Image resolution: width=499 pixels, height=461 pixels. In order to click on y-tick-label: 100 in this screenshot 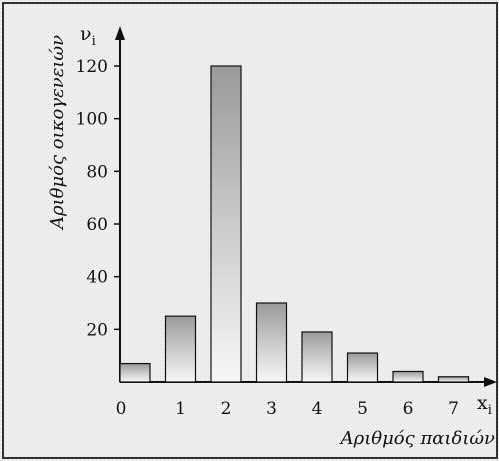, I will do `click(92, 120)`.